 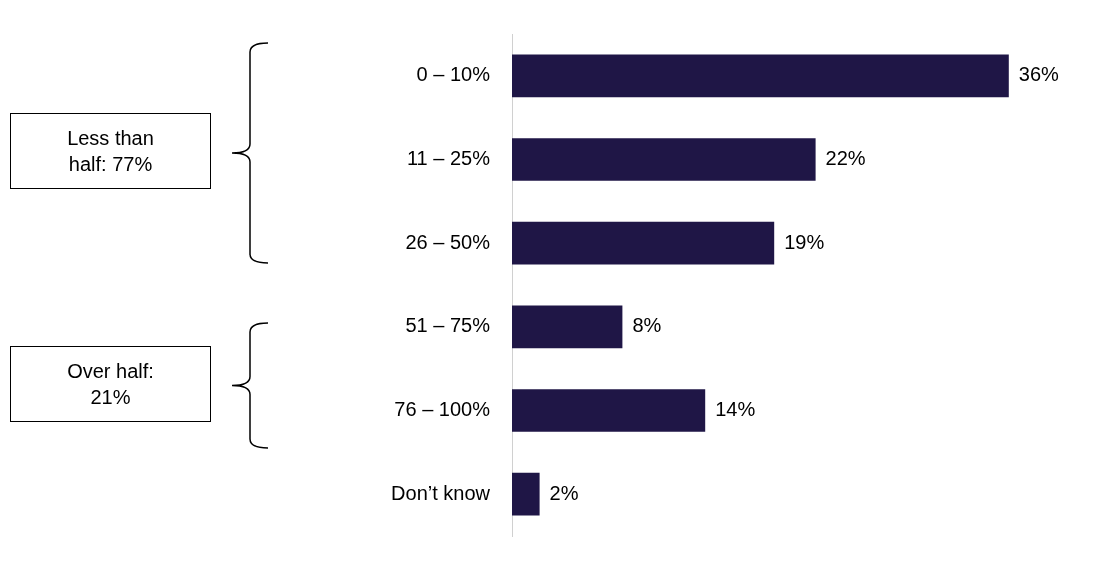 I want to click on y-tick-label: 0 – 10%, so click(x=453, y=74).